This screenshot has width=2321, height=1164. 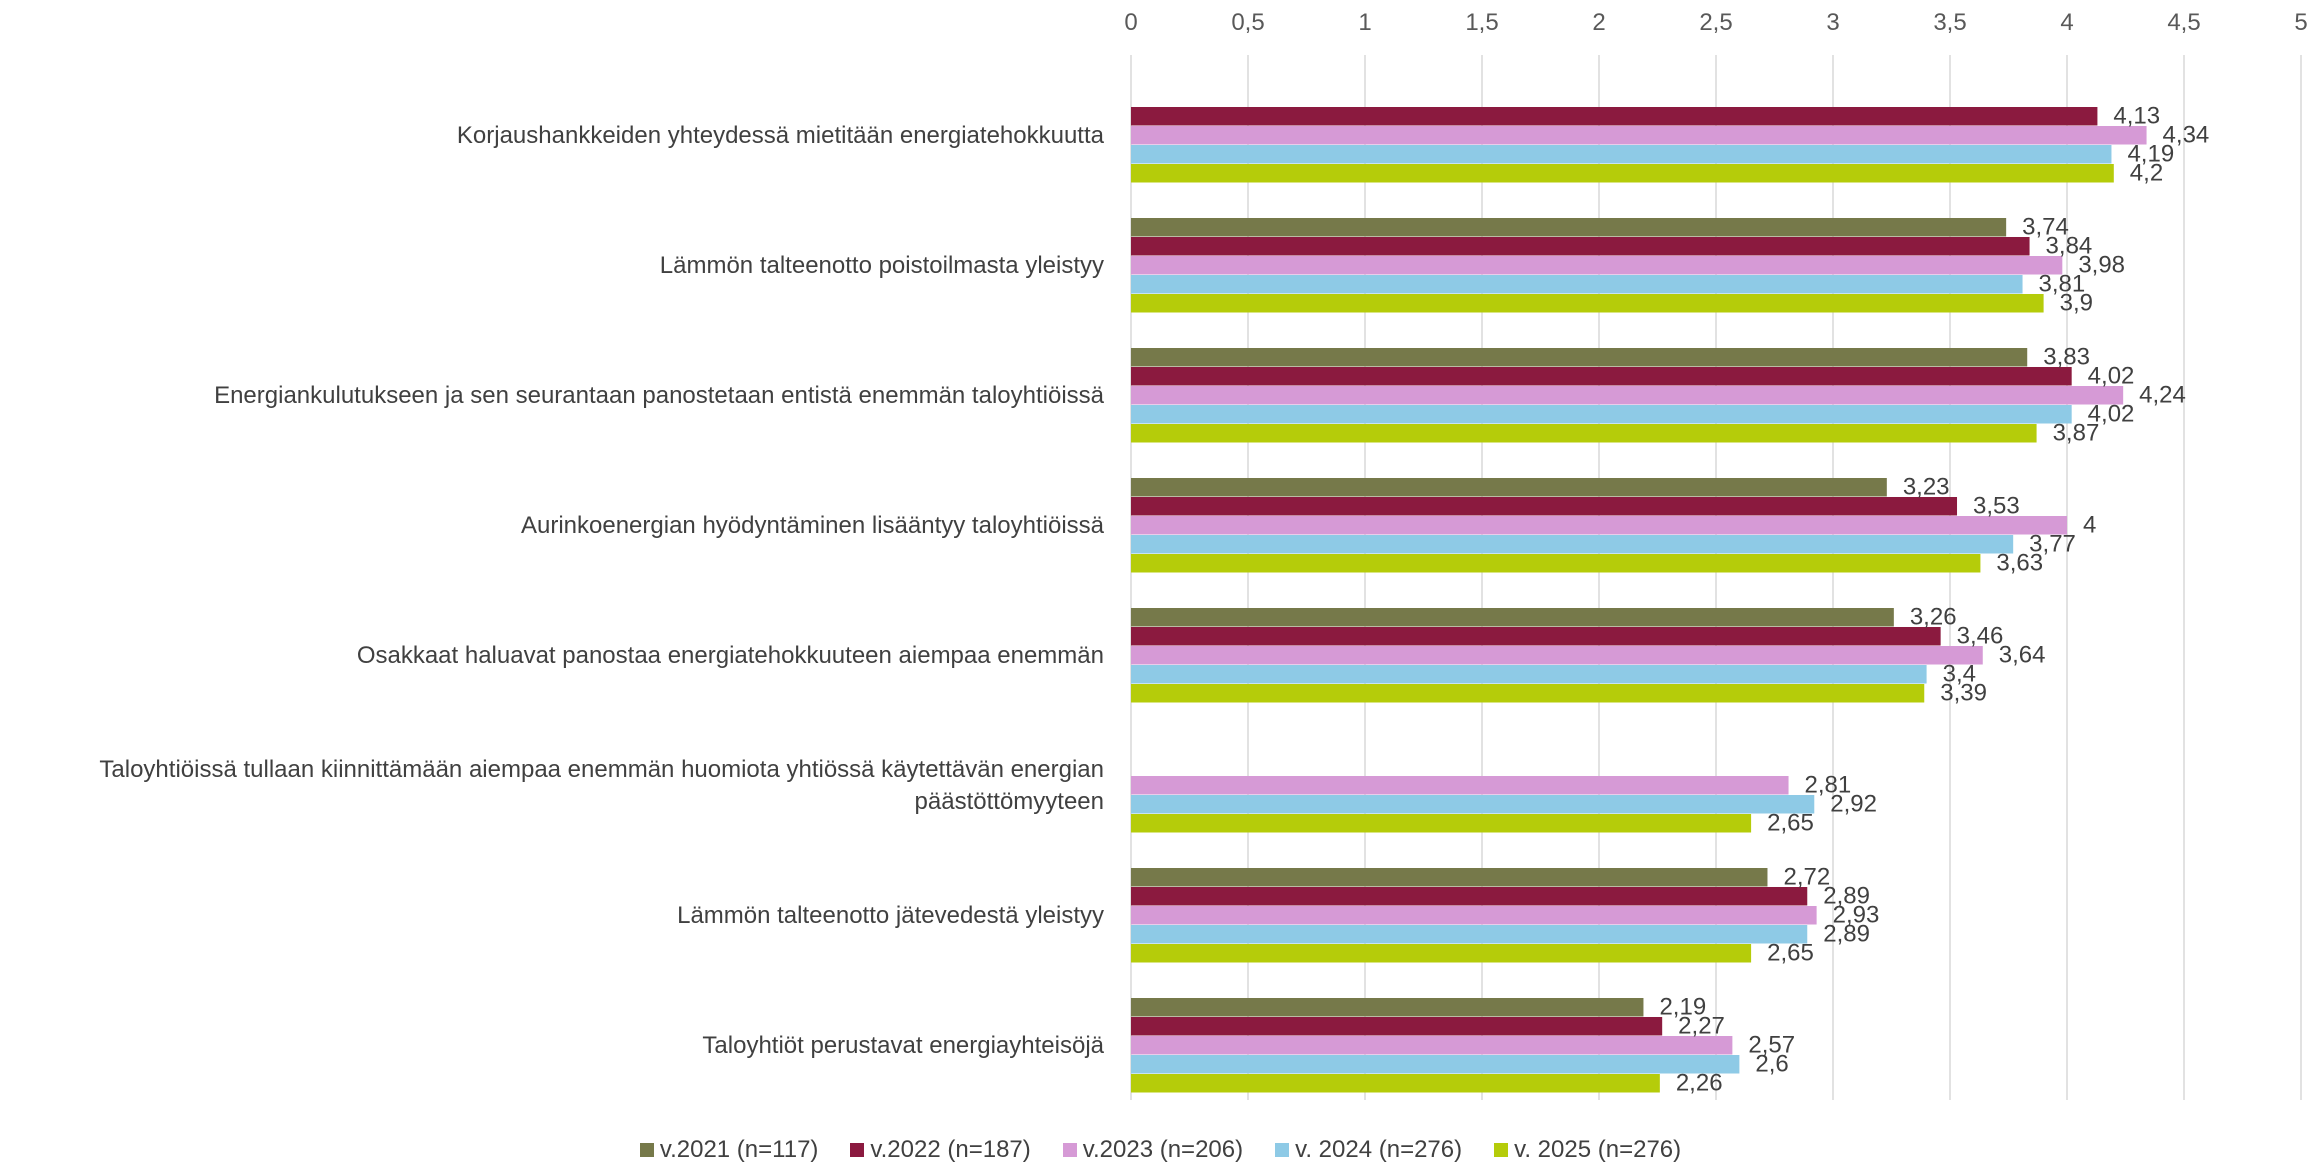 What do you see at coordinates (1853, 804) in the screenshot?
I see `value-label: 2,92` at bounding box center [1853, 804].